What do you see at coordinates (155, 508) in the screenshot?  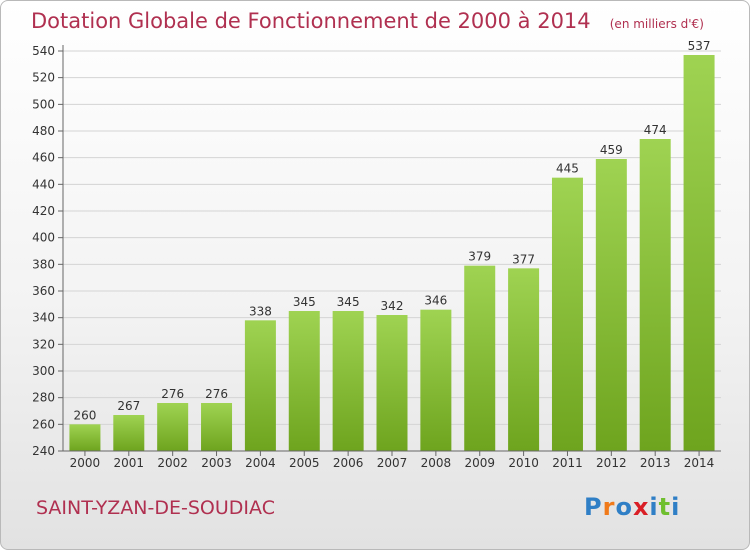 I see `commune-name: SAINT-YZAN-DE-SOUDIAC` at bounding box center [155, 508].